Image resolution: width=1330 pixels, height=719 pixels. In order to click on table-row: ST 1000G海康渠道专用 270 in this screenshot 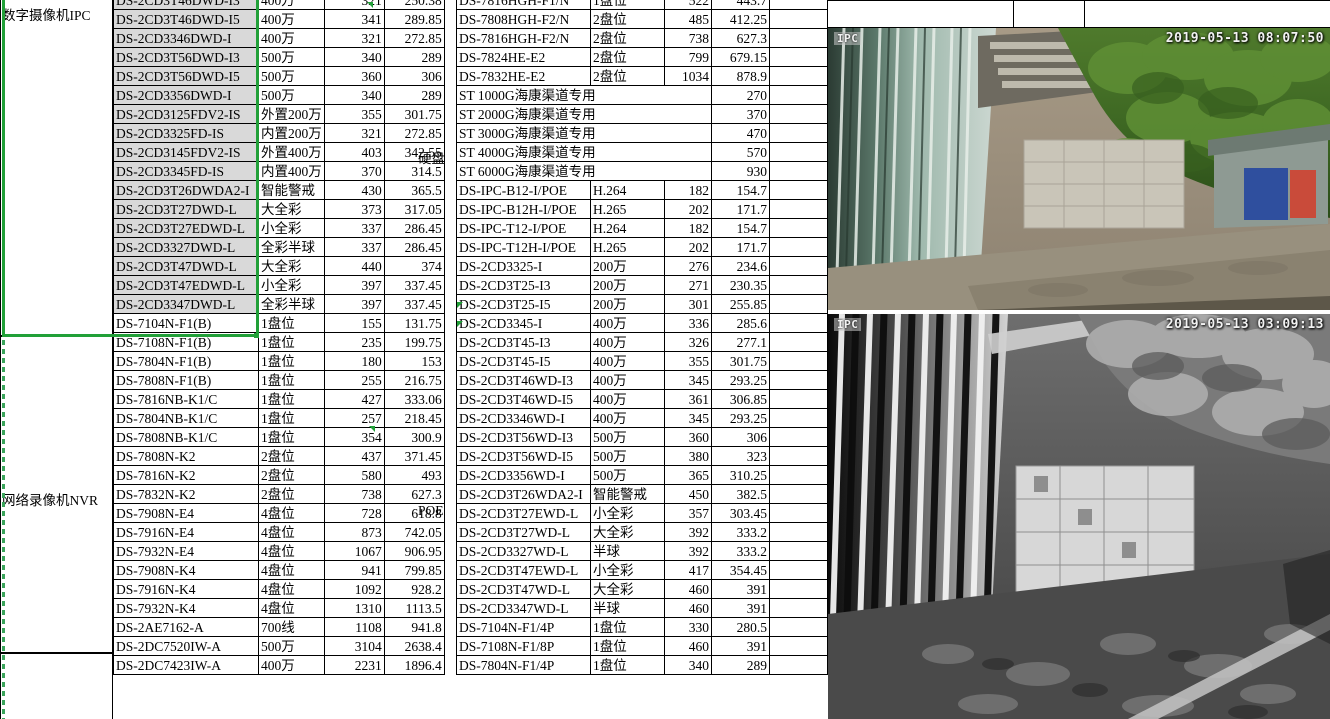, I will do `click(642, 95)`.